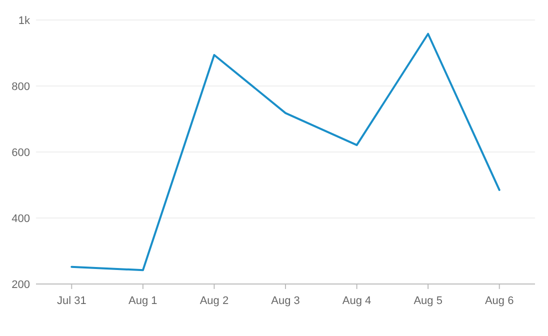 Image resolution: width=548 pixels, height=336 pixels. I want to click on y-tick-label: 800, so click(21, 86).